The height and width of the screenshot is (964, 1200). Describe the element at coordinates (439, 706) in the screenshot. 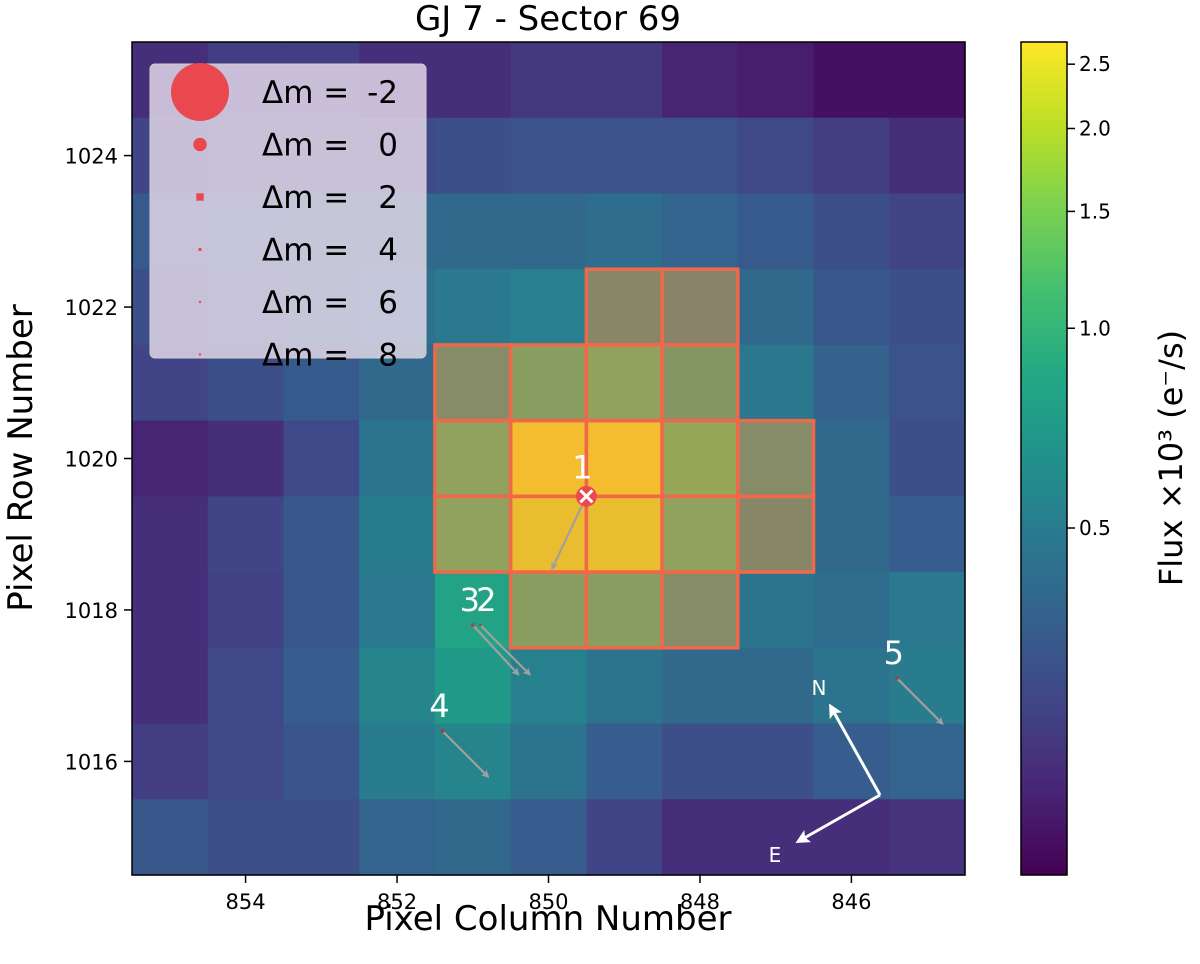

I see `star-label: 4` at that location.